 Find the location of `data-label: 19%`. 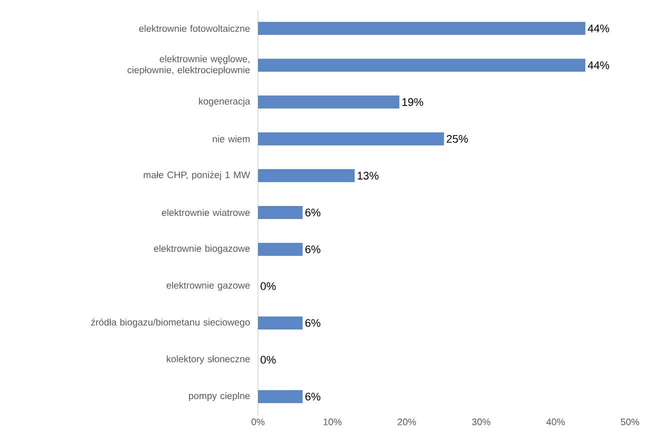

data-label: 19% is located at coordinates (413, 102).